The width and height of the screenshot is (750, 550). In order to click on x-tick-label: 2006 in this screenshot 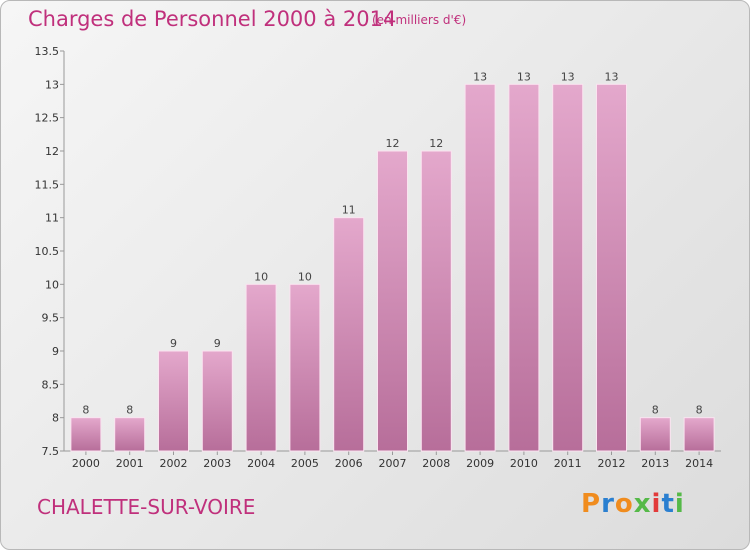, I will do `click(349, 463)`.